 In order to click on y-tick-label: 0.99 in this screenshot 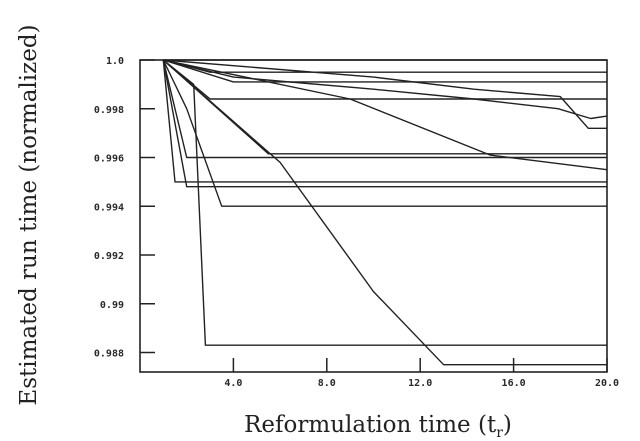, I will do `click(112, 305)`.